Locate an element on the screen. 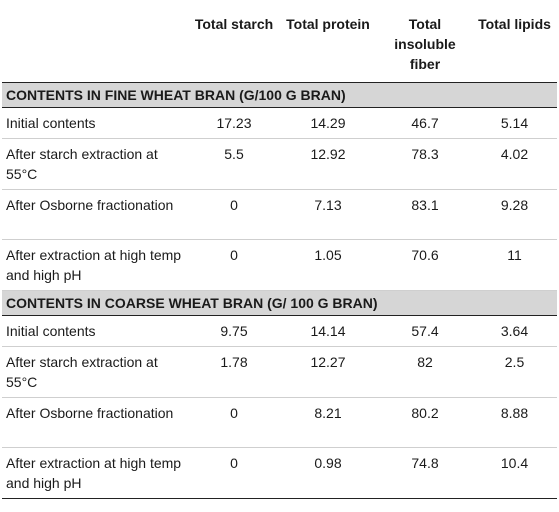  cell-lipids: 10.4 is located at coordinates (514, 473).